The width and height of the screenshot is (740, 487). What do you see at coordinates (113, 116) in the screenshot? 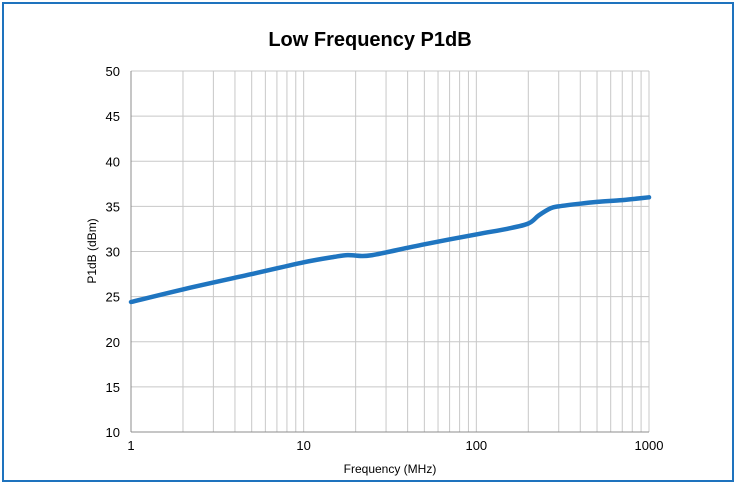
I see `y-tick-label: 45` at bounding box center [113, 116].